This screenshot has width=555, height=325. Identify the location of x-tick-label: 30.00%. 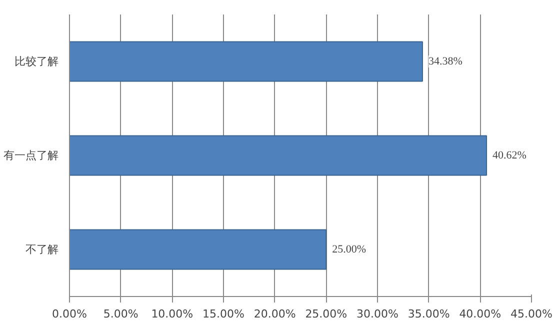
(377, 314).